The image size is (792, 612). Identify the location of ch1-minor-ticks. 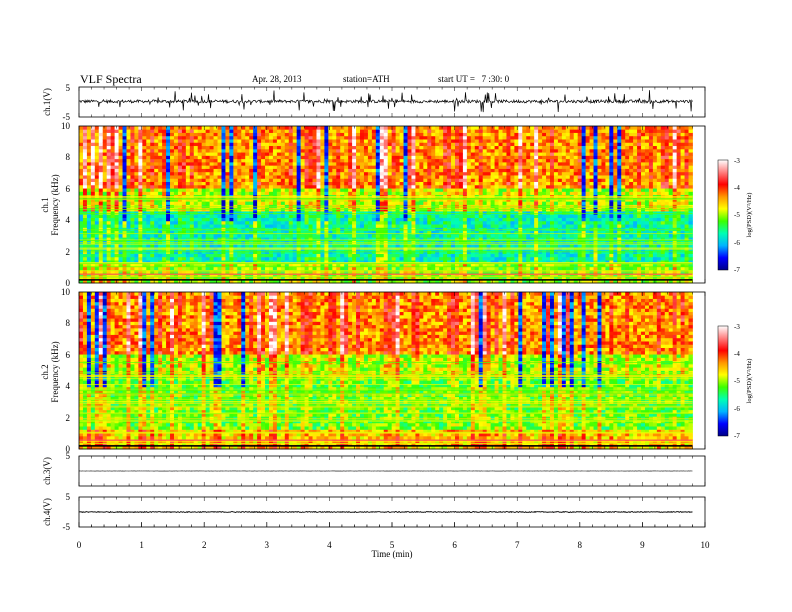
(392, 102).